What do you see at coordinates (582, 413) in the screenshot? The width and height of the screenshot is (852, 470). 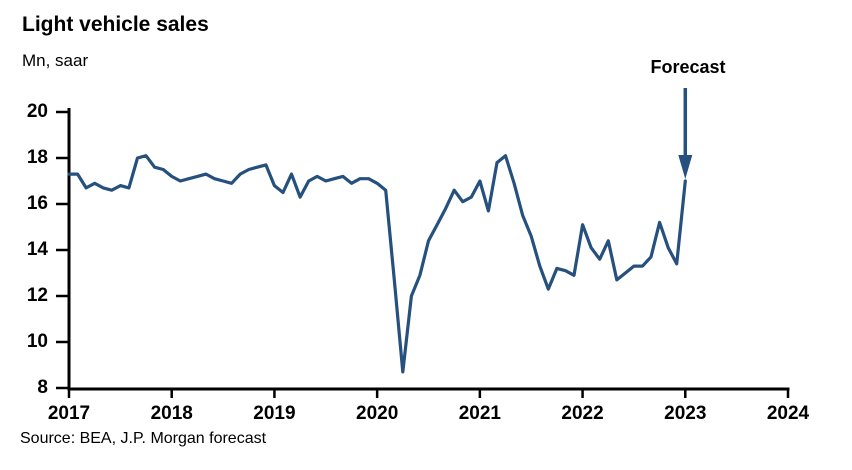 I see `x-axis-tick-label: 2022` at bounding box center [582, 413].